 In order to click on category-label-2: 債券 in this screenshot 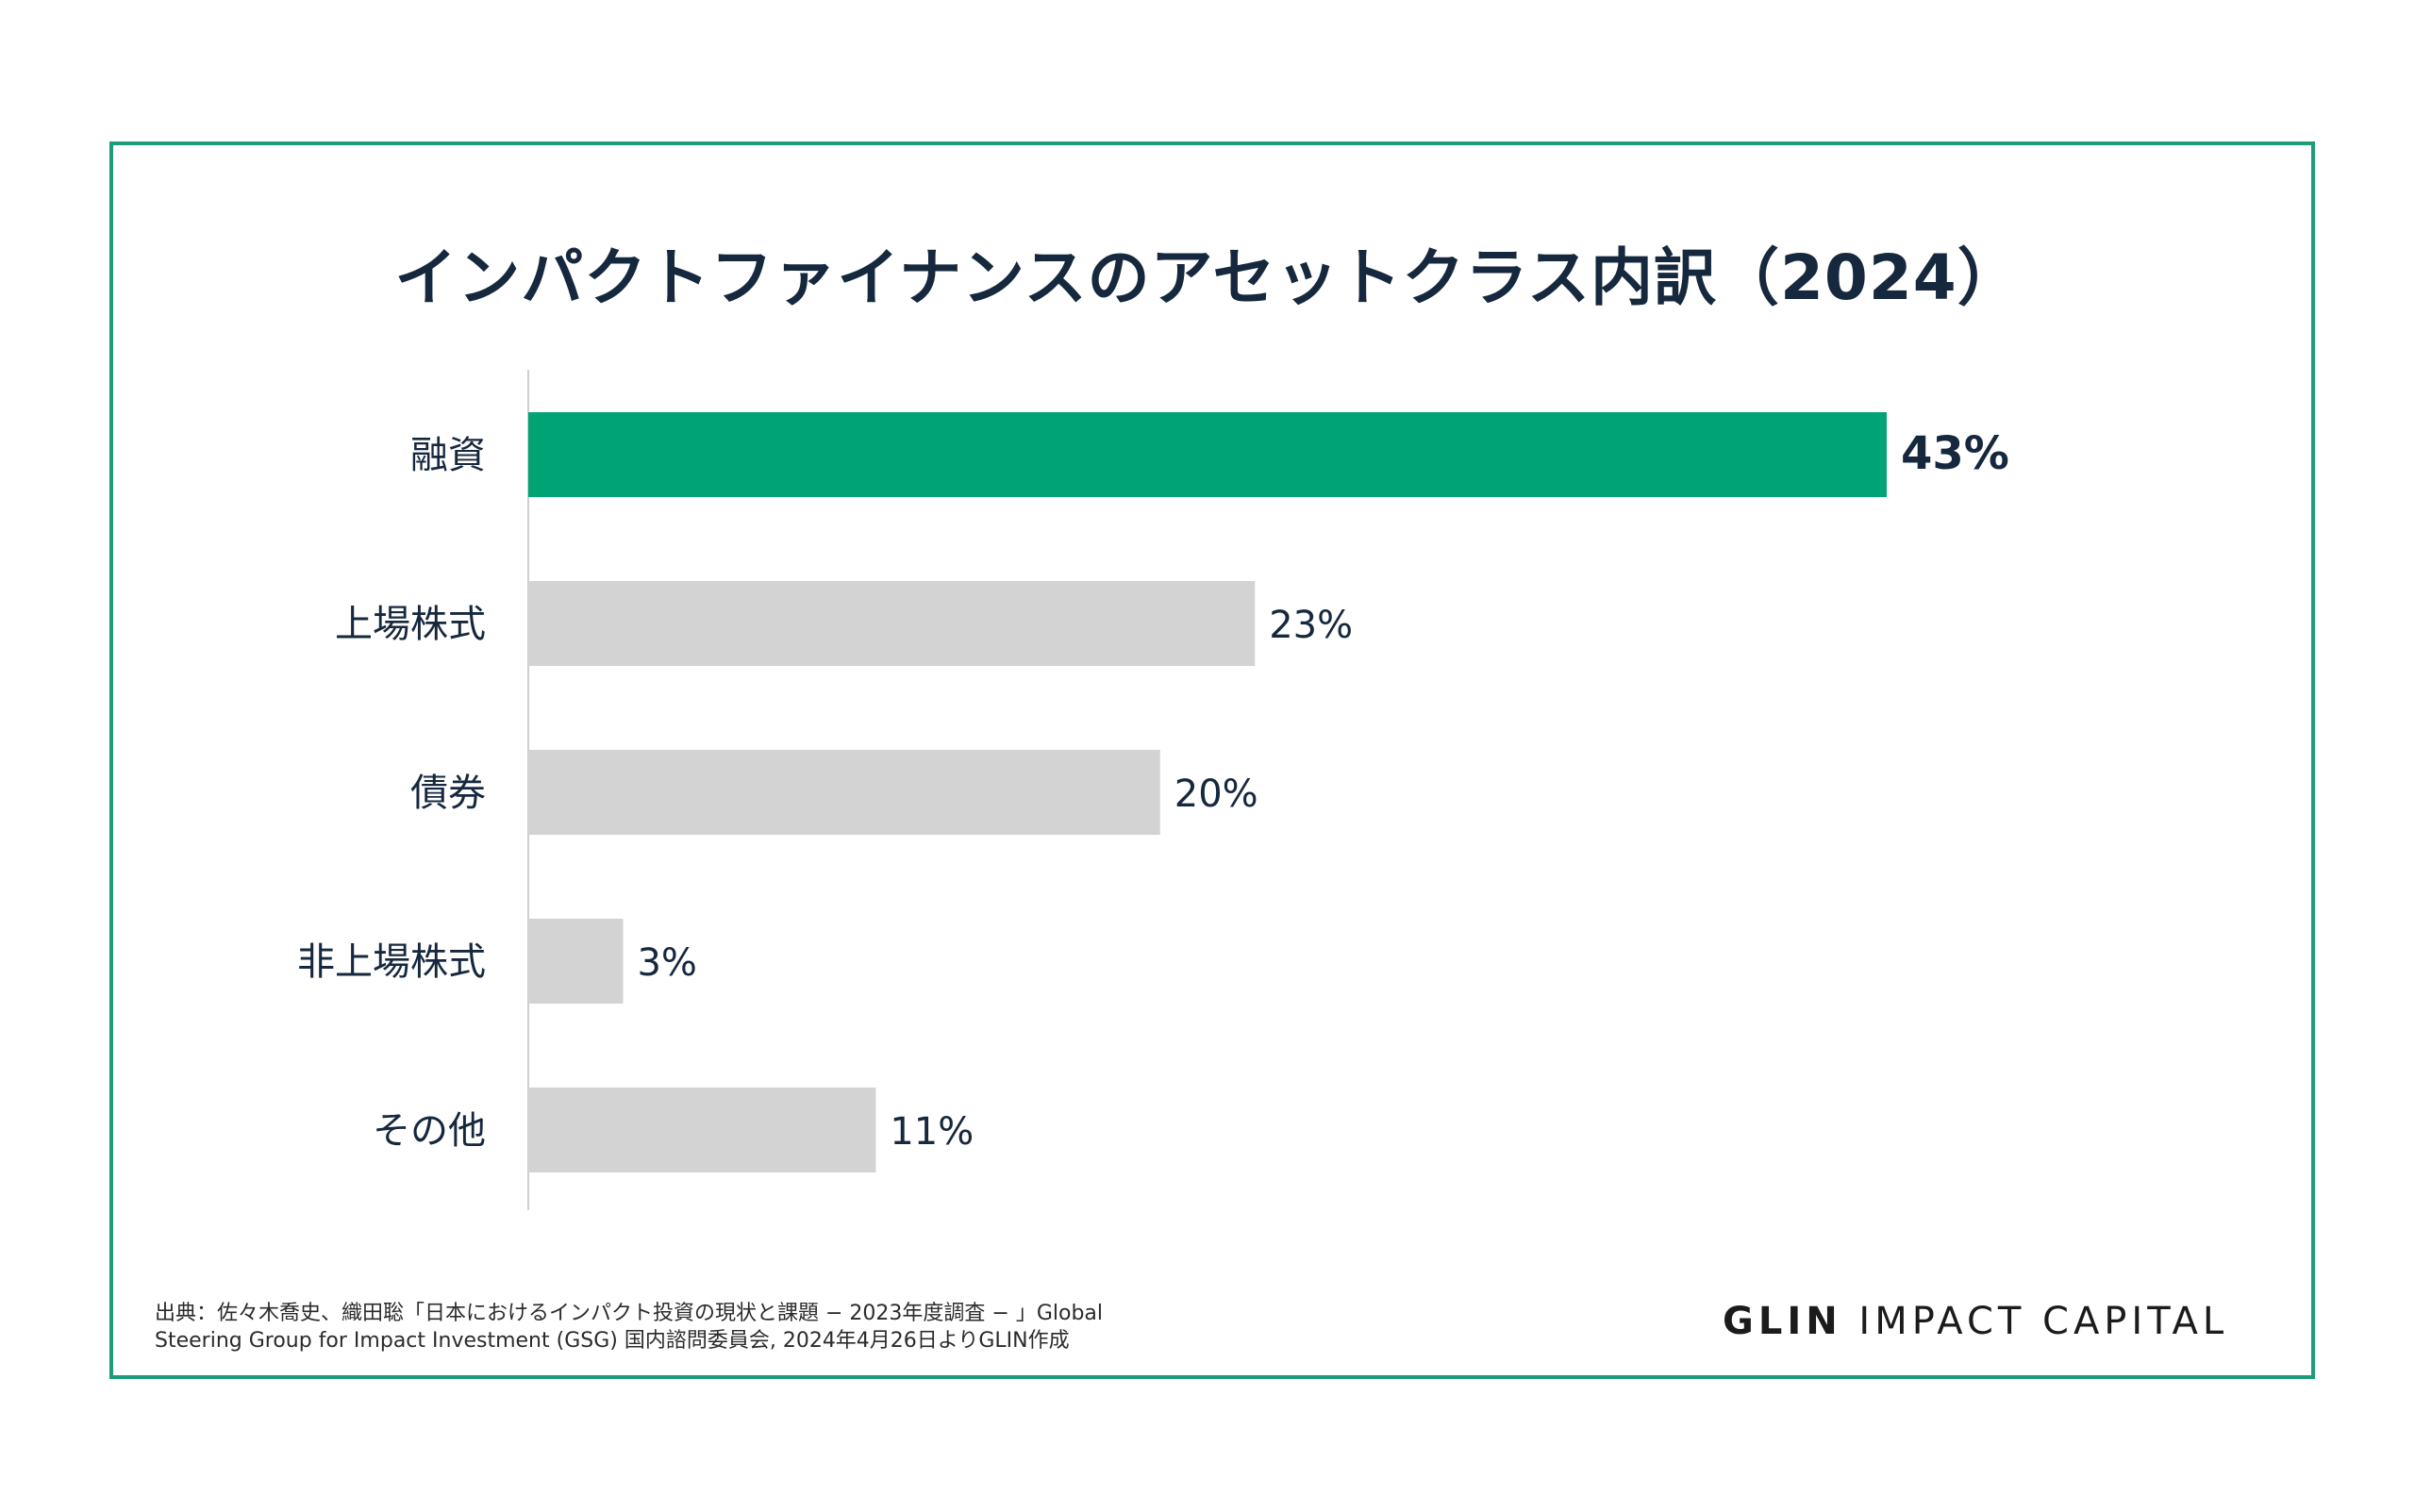, I will do `click(448, 793)`.